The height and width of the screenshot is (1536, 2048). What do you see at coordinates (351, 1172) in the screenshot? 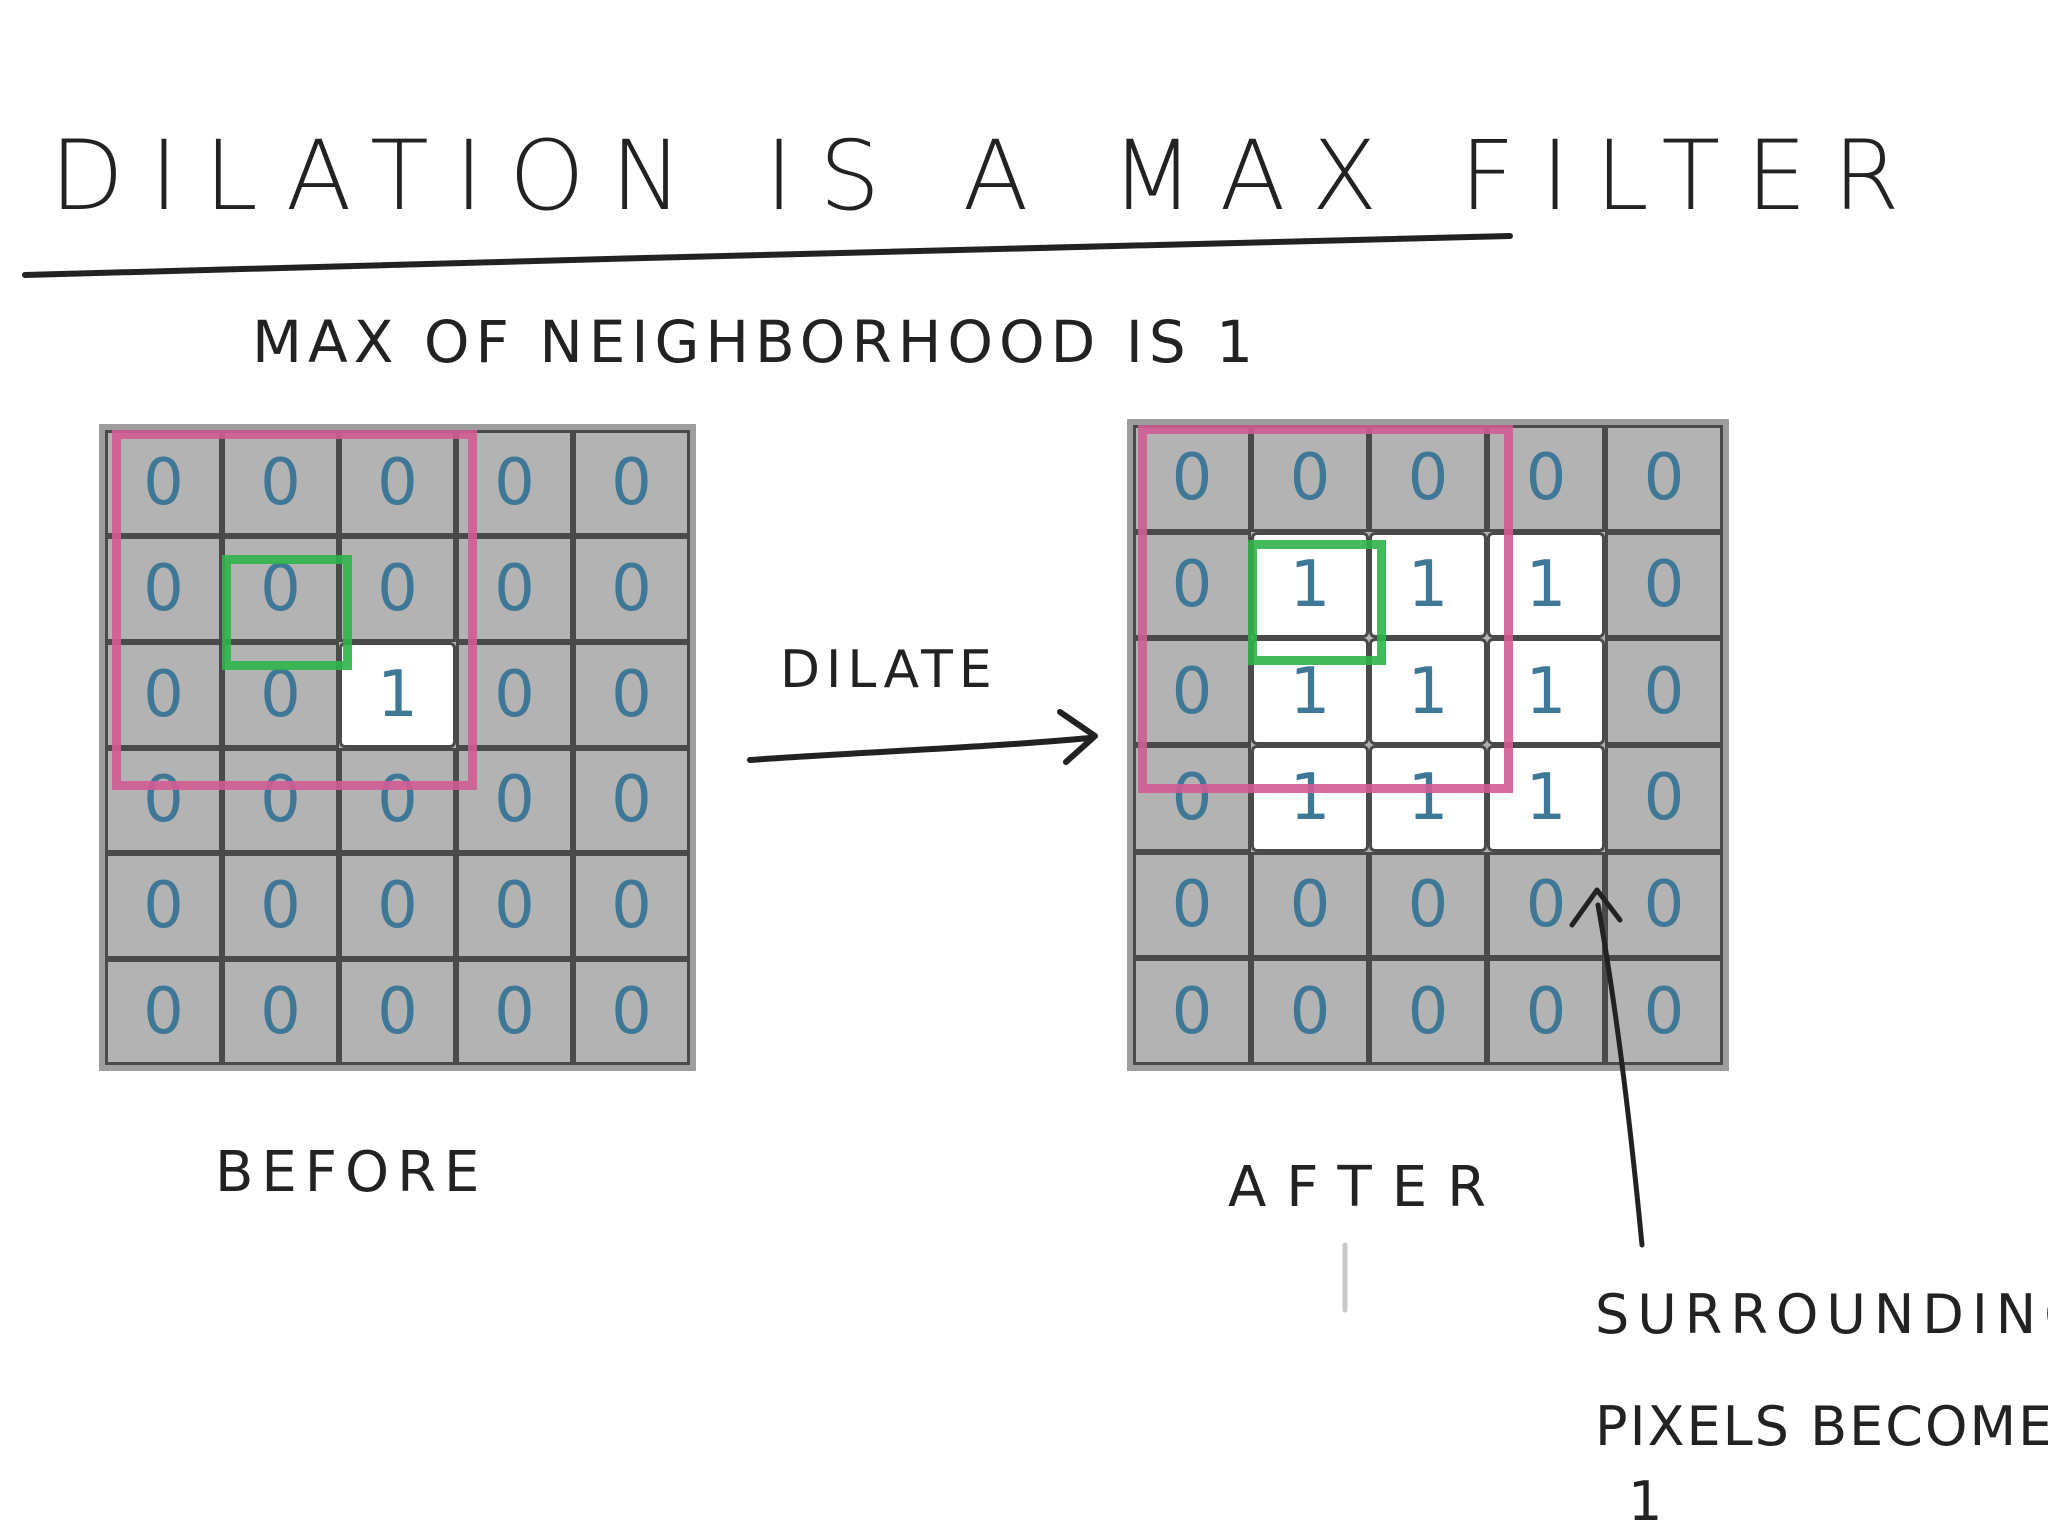
I see `before-label: BEFORE` at bounding box center [351, 1172].